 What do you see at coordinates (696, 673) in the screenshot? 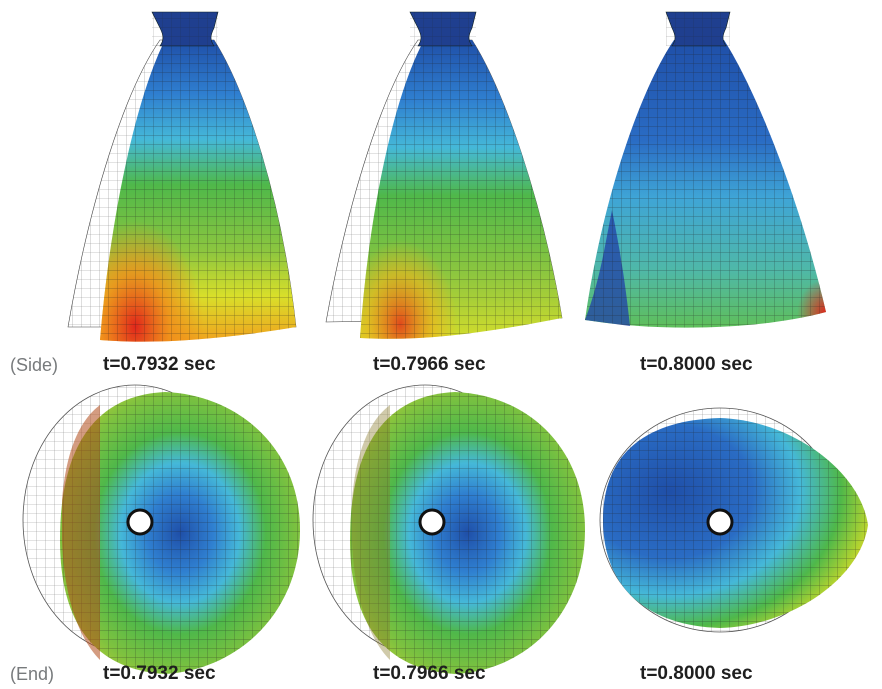
I see `time-label-end-3: t=0.8000 sec` at bounding box center [696, 673].